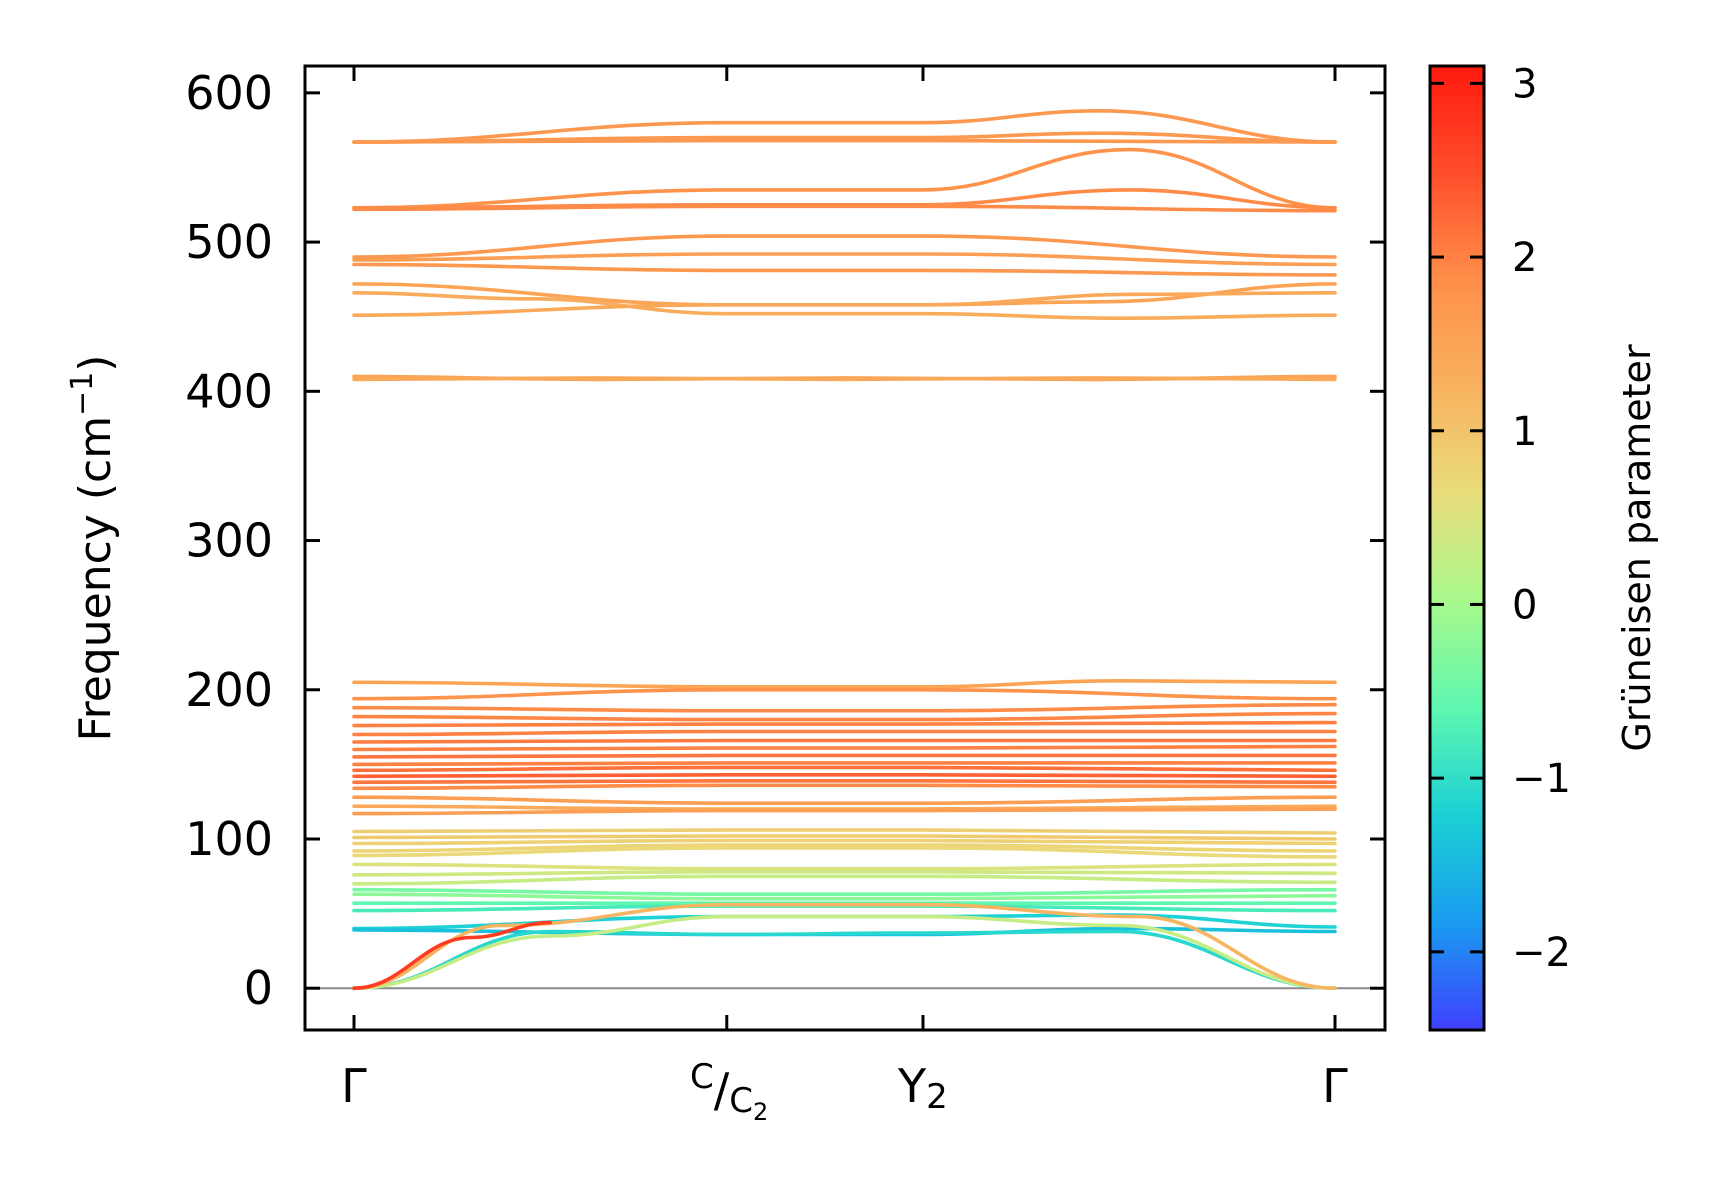 The height and width of the screenshot is (1185, 1727). What do you see at coordinates (741, 1101) in the screenshot?
I see `x-label-c-sub: C` at bounding box center [741, 1101].